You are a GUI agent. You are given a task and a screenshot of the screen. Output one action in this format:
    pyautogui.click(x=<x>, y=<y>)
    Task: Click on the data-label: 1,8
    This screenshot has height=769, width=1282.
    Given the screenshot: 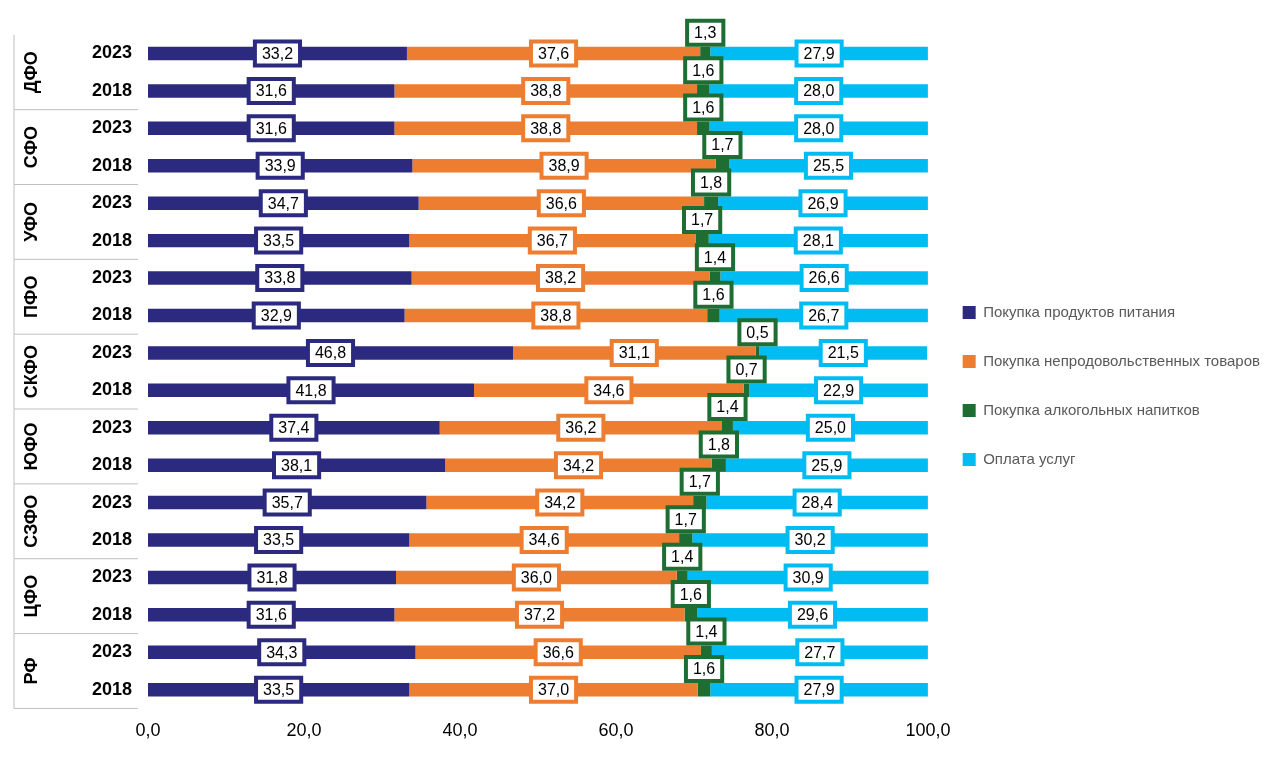 What is the action you would take?
    pyautogui.click(x=711, y=182)
    